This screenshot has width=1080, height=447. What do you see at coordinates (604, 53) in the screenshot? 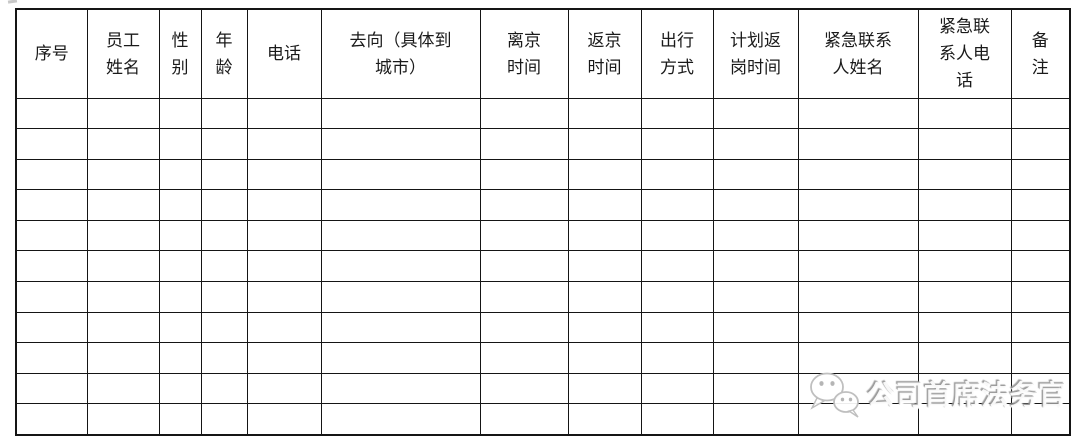
I see `column-header-return-beijing-time: 返京 时间` at bounding box center [604, 53].